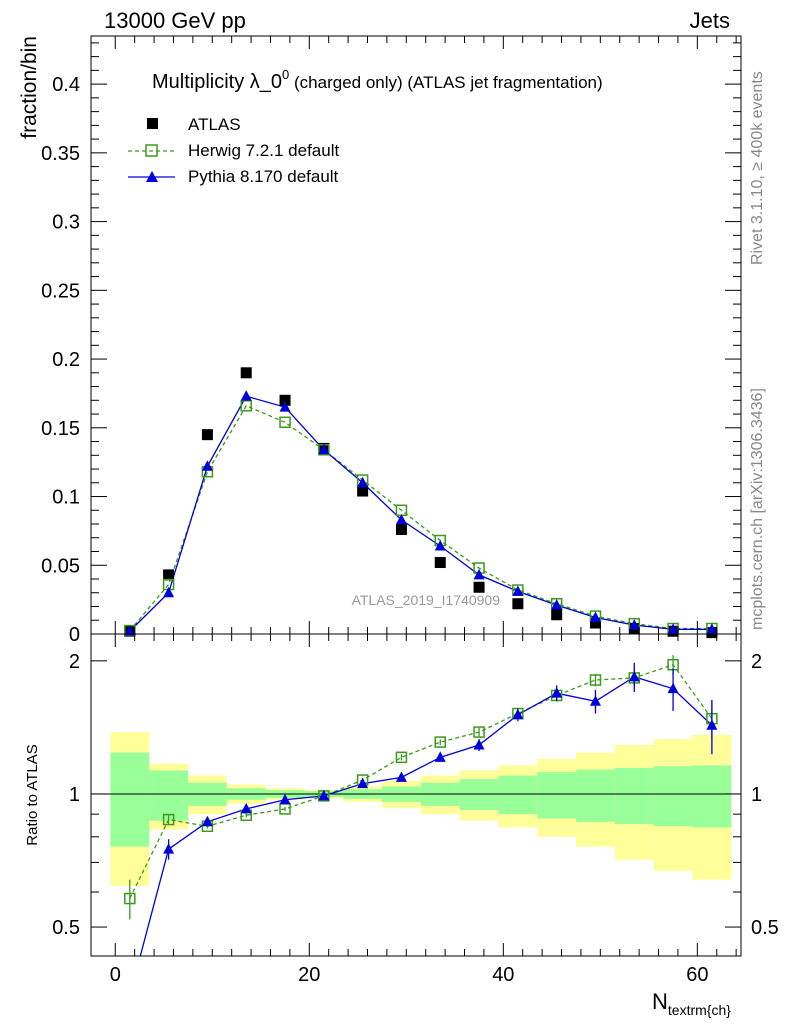 This screenshot has width=786, height=1024. Describe the element at coordinates (74, 662) in the screenshot. I see `y-bot-tick-label-left-2: 2` at that location.